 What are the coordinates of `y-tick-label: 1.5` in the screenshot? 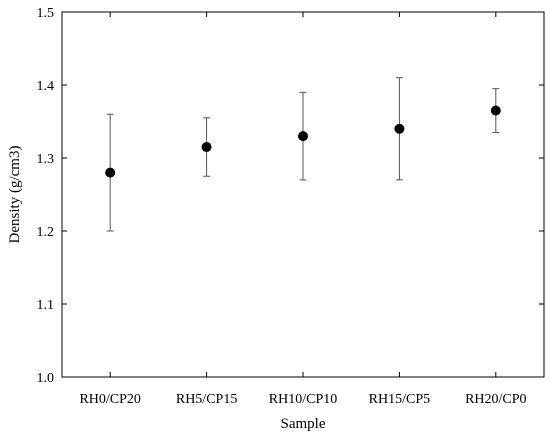 It's located at (46, 13).